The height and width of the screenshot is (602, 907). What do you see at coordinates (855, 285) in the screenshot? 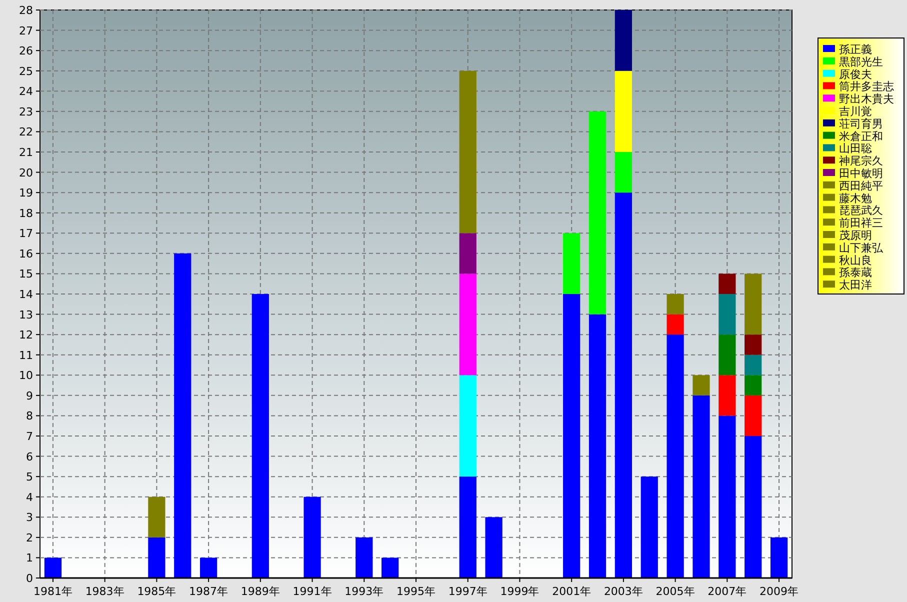
I see `legend-label: 太田洋` at bounding box center [855, 285].